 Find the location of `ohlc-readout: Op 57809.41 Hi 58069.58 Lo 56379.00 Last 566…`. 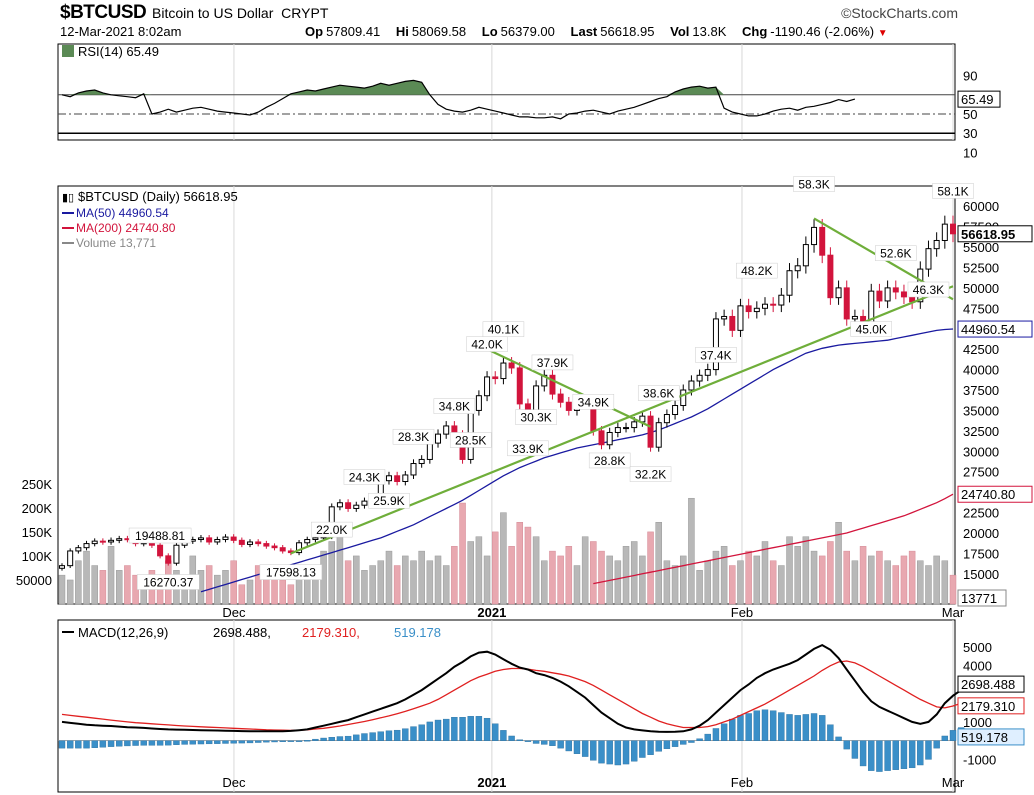

ohlc-readout: Op 57809.41 Hi 58069.58 Lo 56379.00 Last 566… is located at coordinates (596, 31).